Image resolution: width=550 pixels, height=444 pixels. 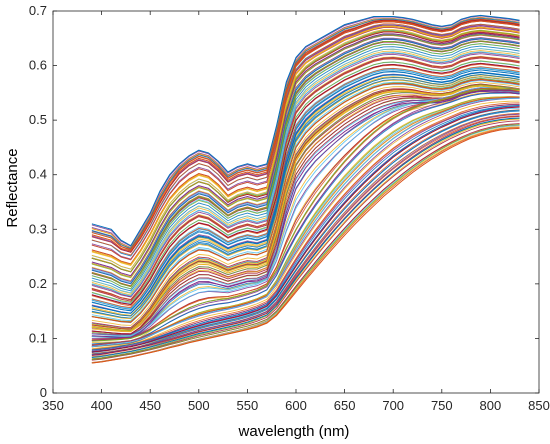 I want to click on y-tick-label: 0, so click(x=43, y=392).